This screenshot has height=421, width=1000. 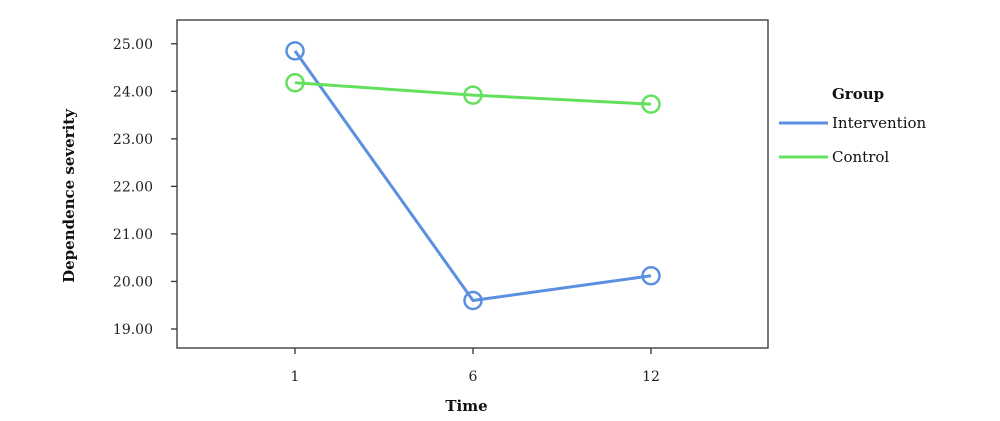 What do you see at coordinates (295, 377) in the screenshot?
I see `x-tick-label: 1` at bounding box center [295, 377].